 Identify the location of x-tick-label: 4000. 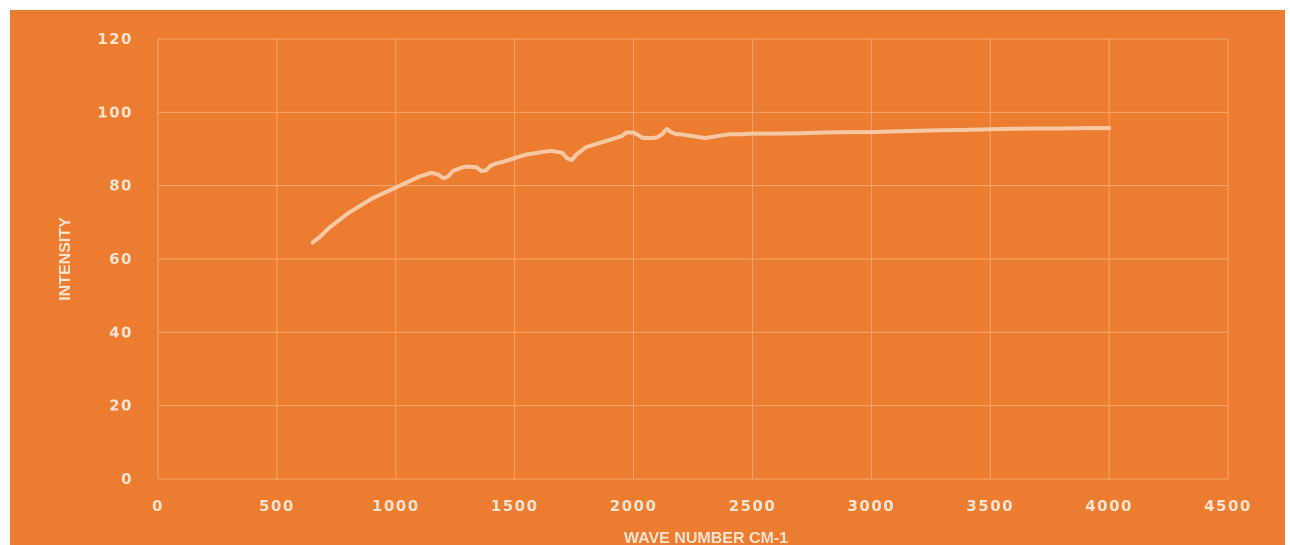
(1109, 506).